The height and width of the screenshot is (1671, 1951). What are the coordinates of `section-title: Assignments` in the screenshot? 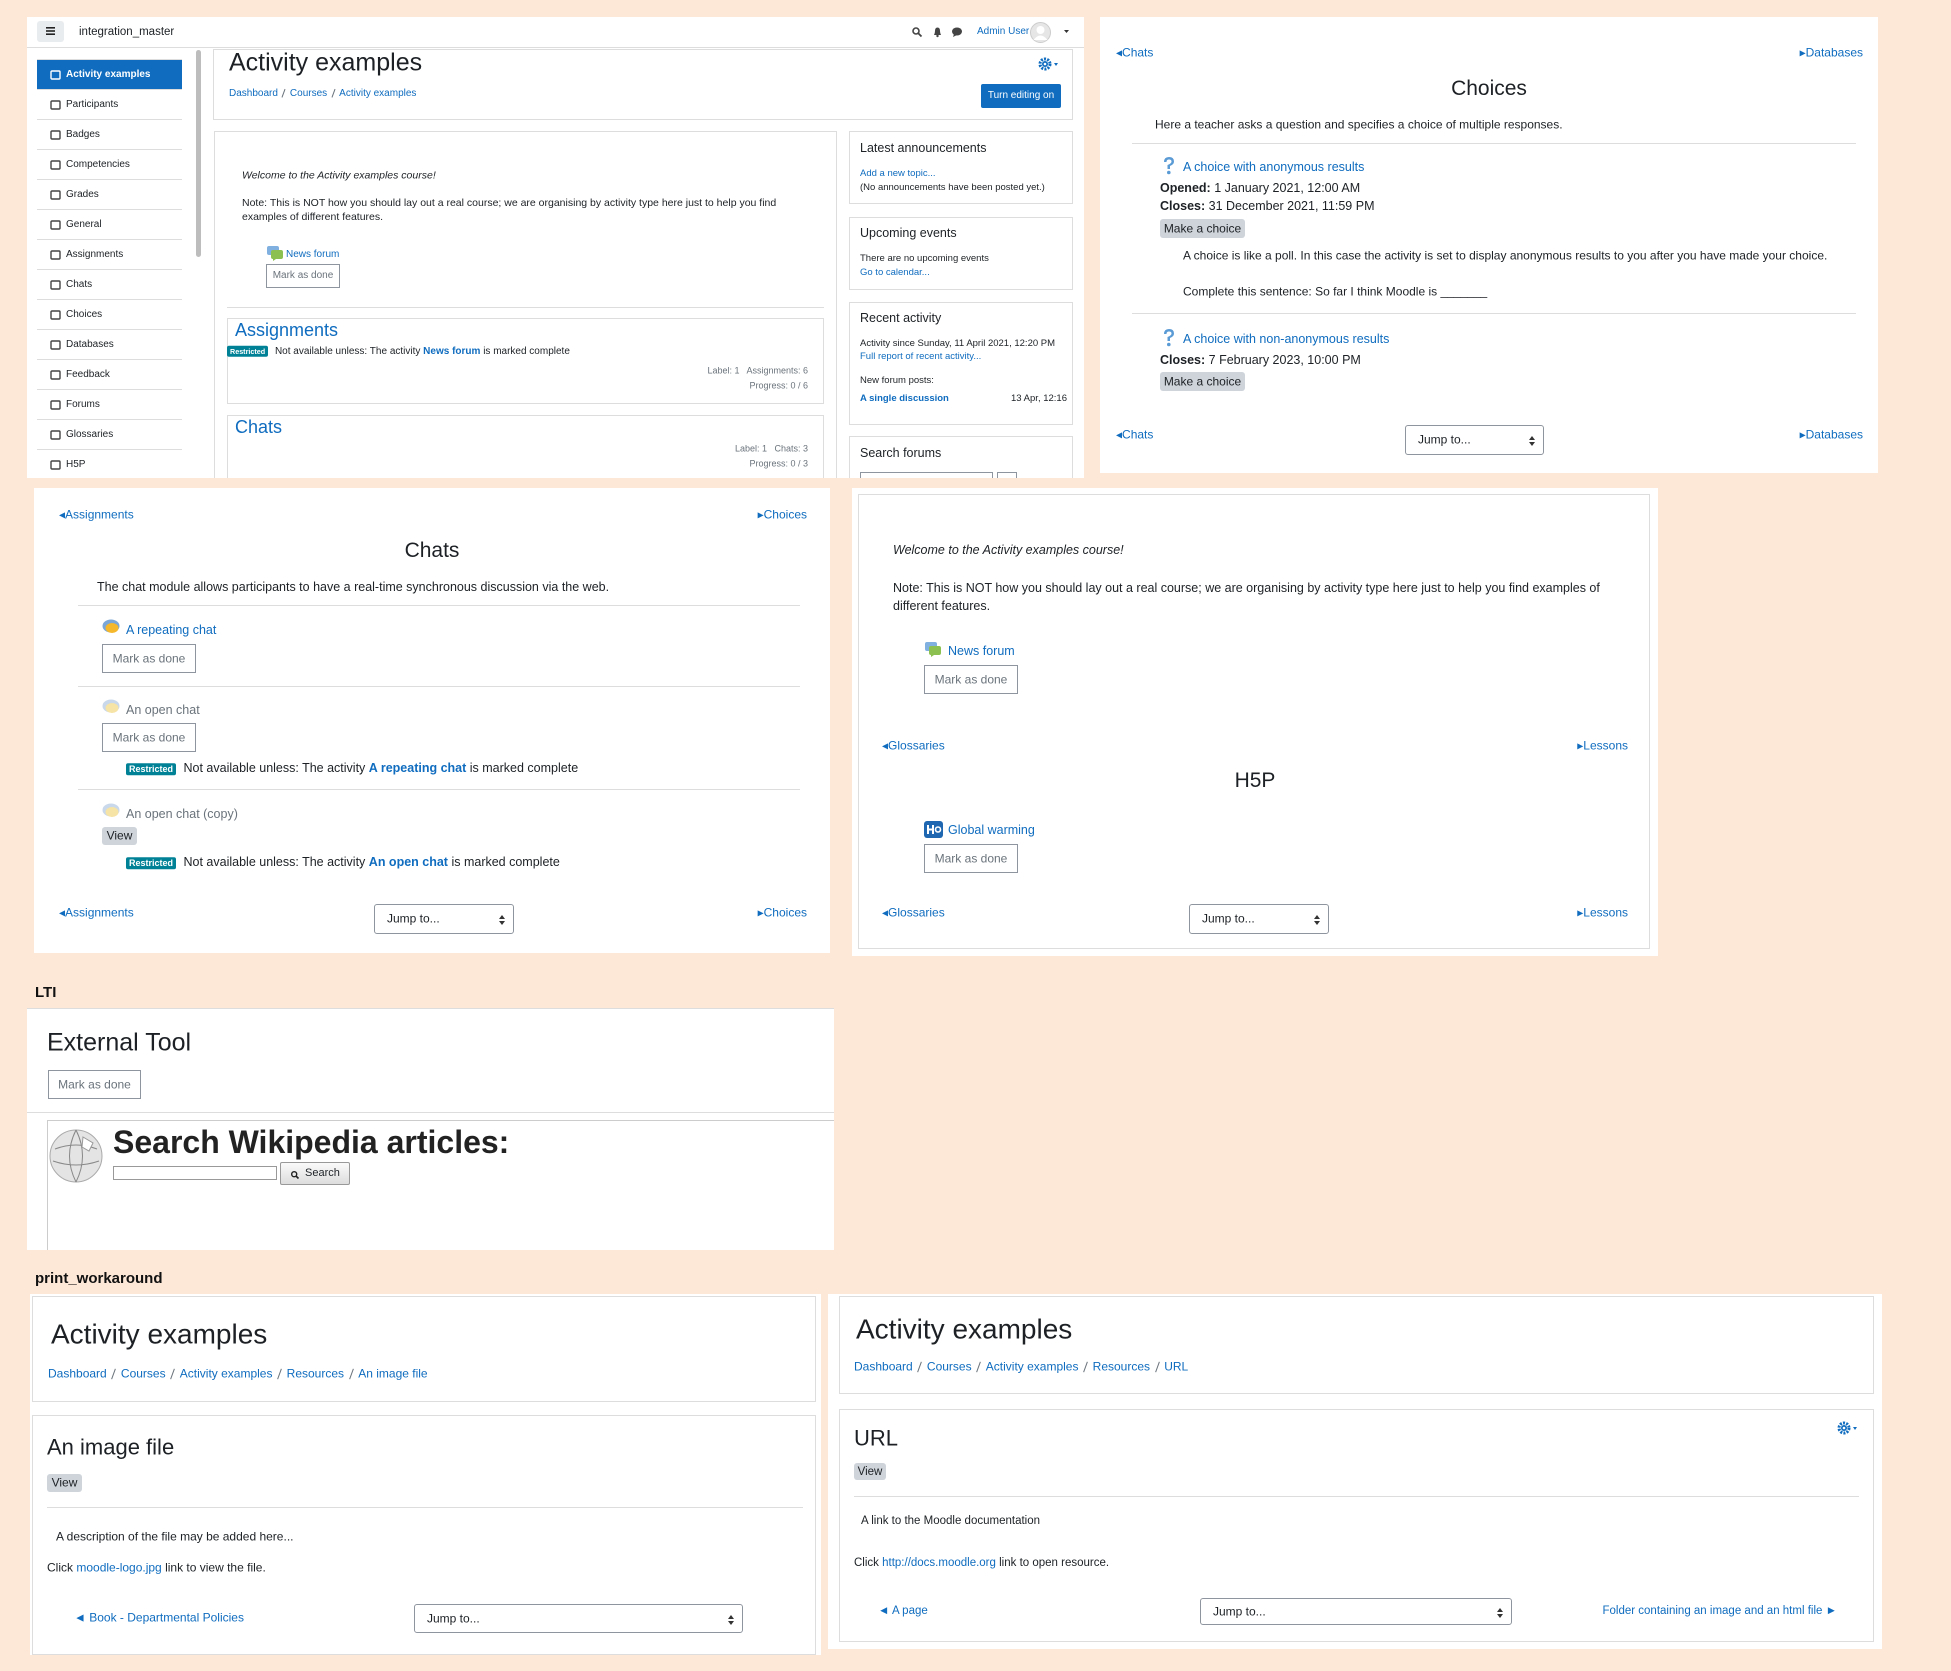 It's located at (287, 329).